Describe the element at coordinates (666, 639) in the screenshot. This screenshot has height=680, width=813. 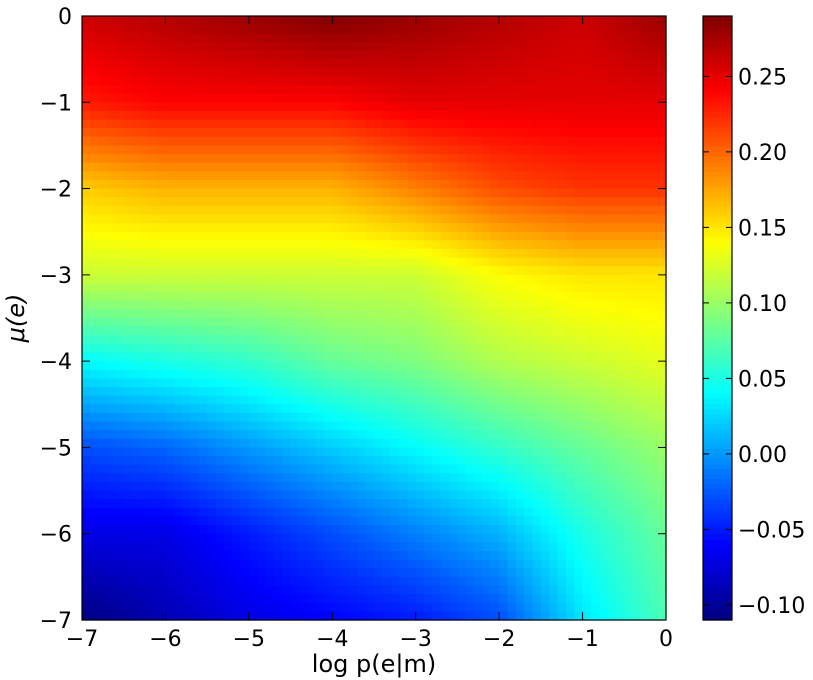
I see `x-tick-label: 0` at that location.